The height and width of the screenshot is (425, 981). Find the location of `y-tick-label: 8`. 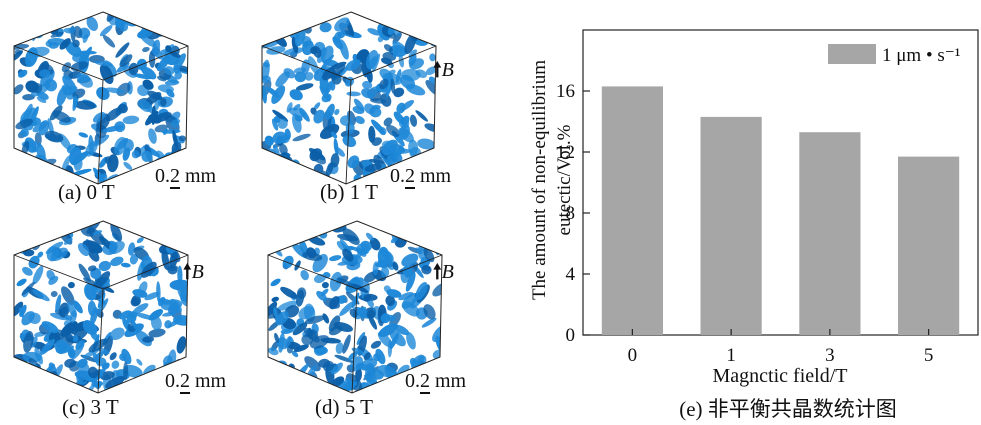

y-tick-label: 8 is located at coordinates (571, 213).